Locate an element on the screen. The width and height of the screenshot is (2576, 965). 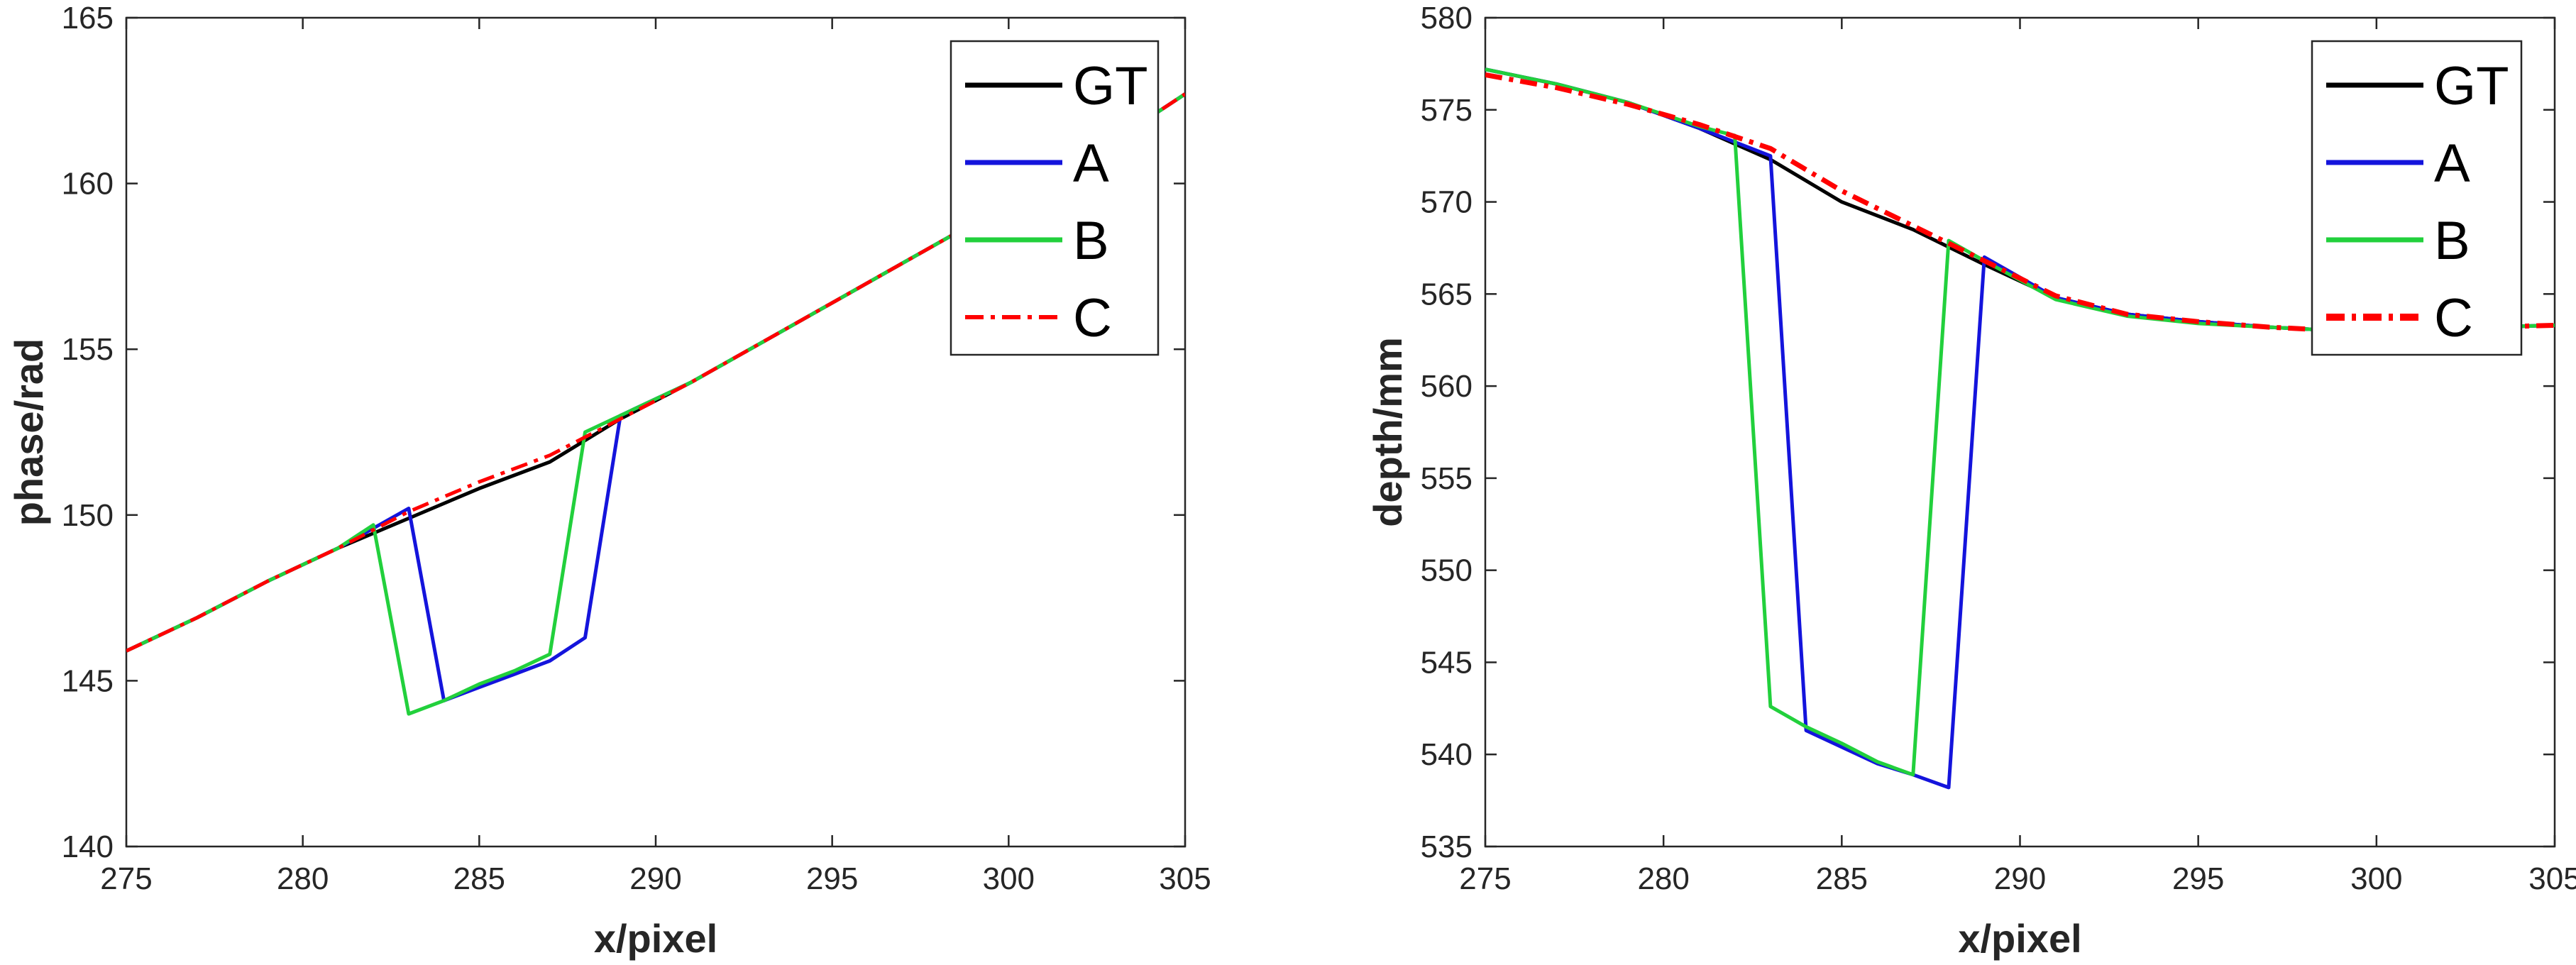
depth-x-tick-label: 290 is located at coordinates (2020, 878).